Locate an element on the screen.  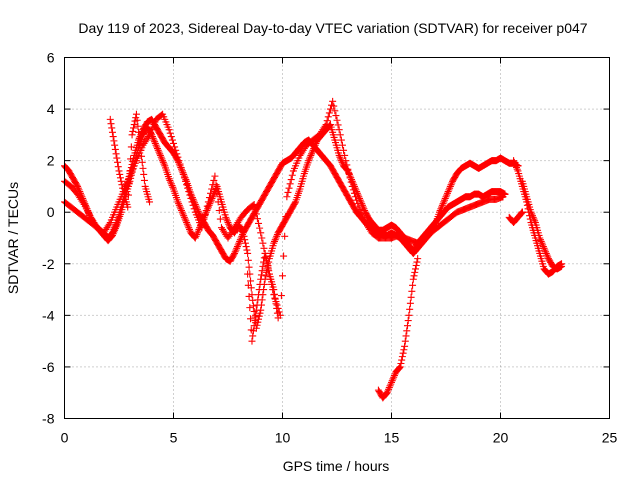
x-axis-label: GPS time / hours is located at coordinates (336, 466).